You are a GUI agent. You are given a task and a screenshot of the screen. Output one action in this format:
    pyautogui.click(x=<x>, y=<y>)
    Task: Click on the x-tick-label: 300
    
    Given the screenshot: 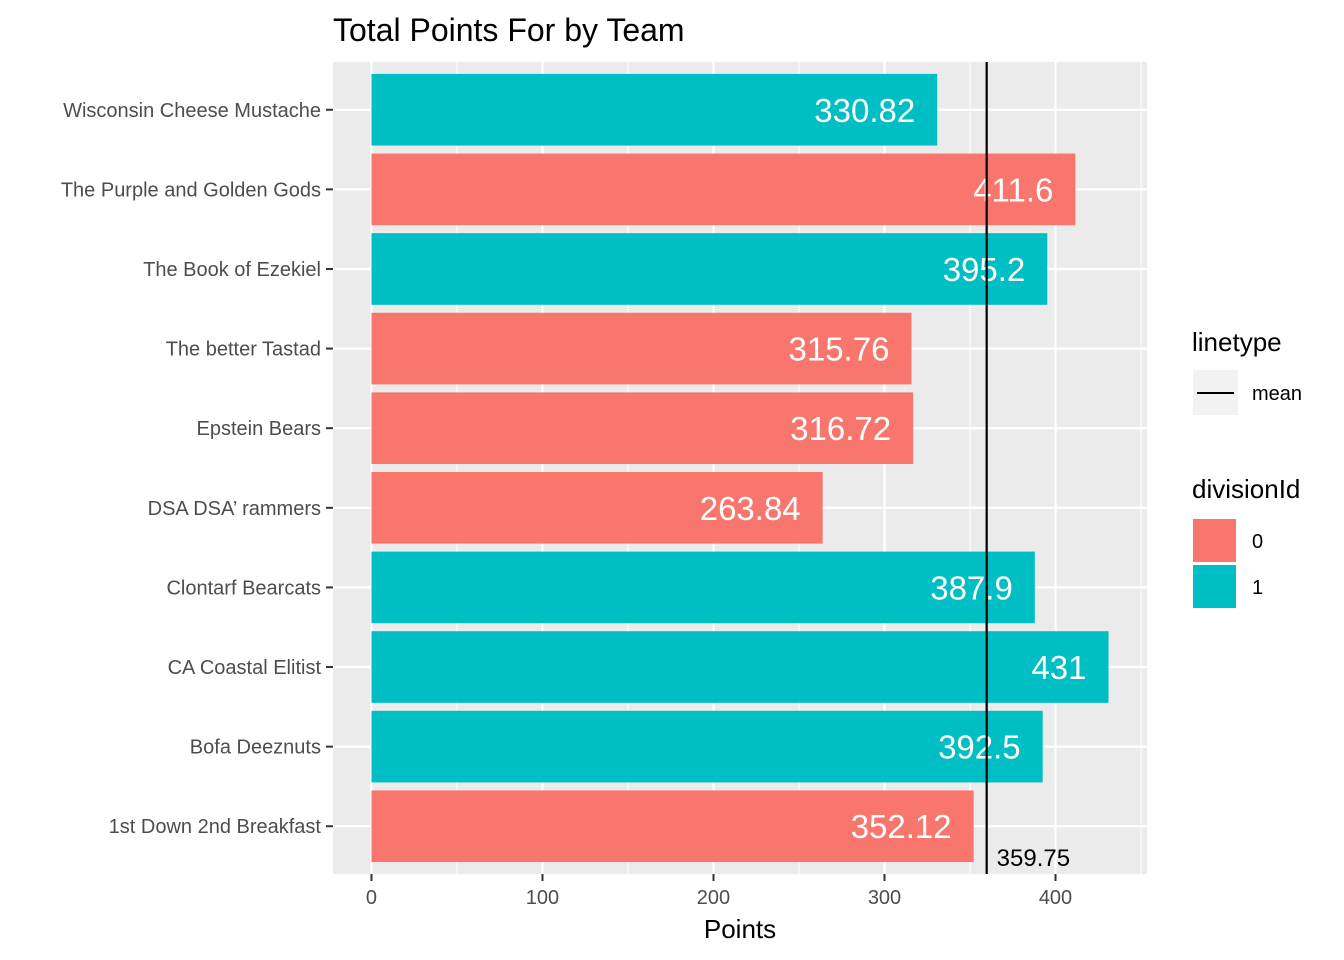 What is the action you would take?
    pyautogui.click(x=884, y=898)
    